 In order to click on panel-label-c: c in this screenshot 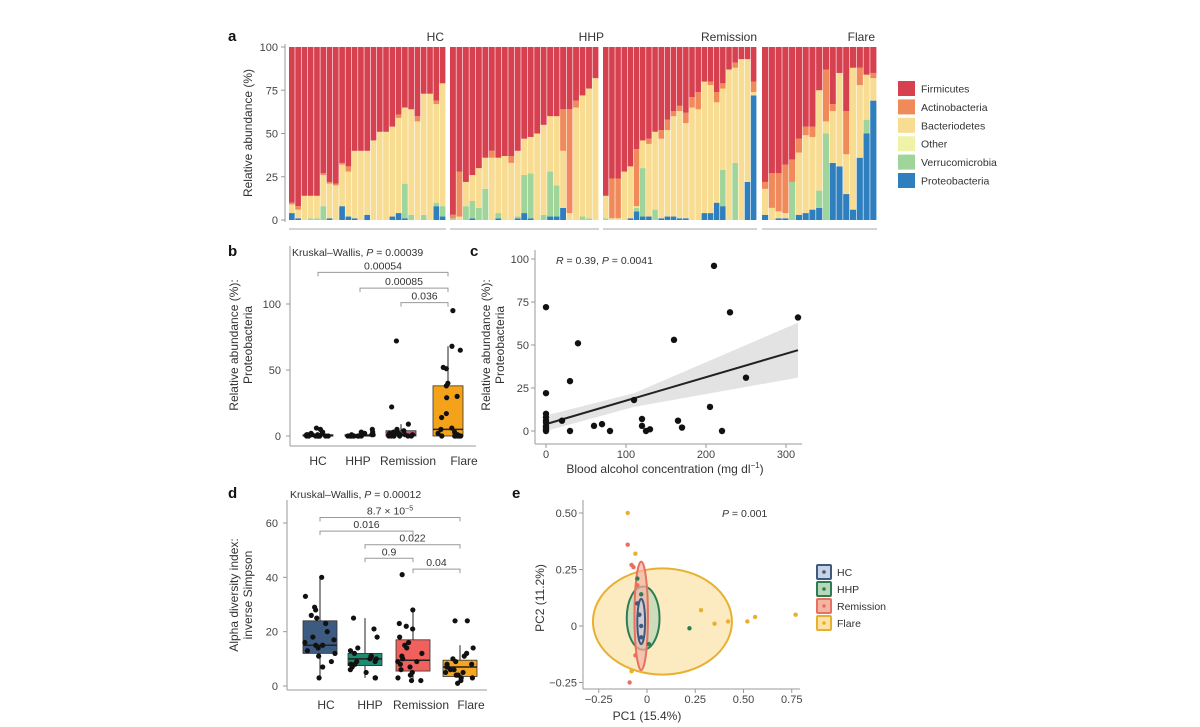, I will do `click(474, 251)`.